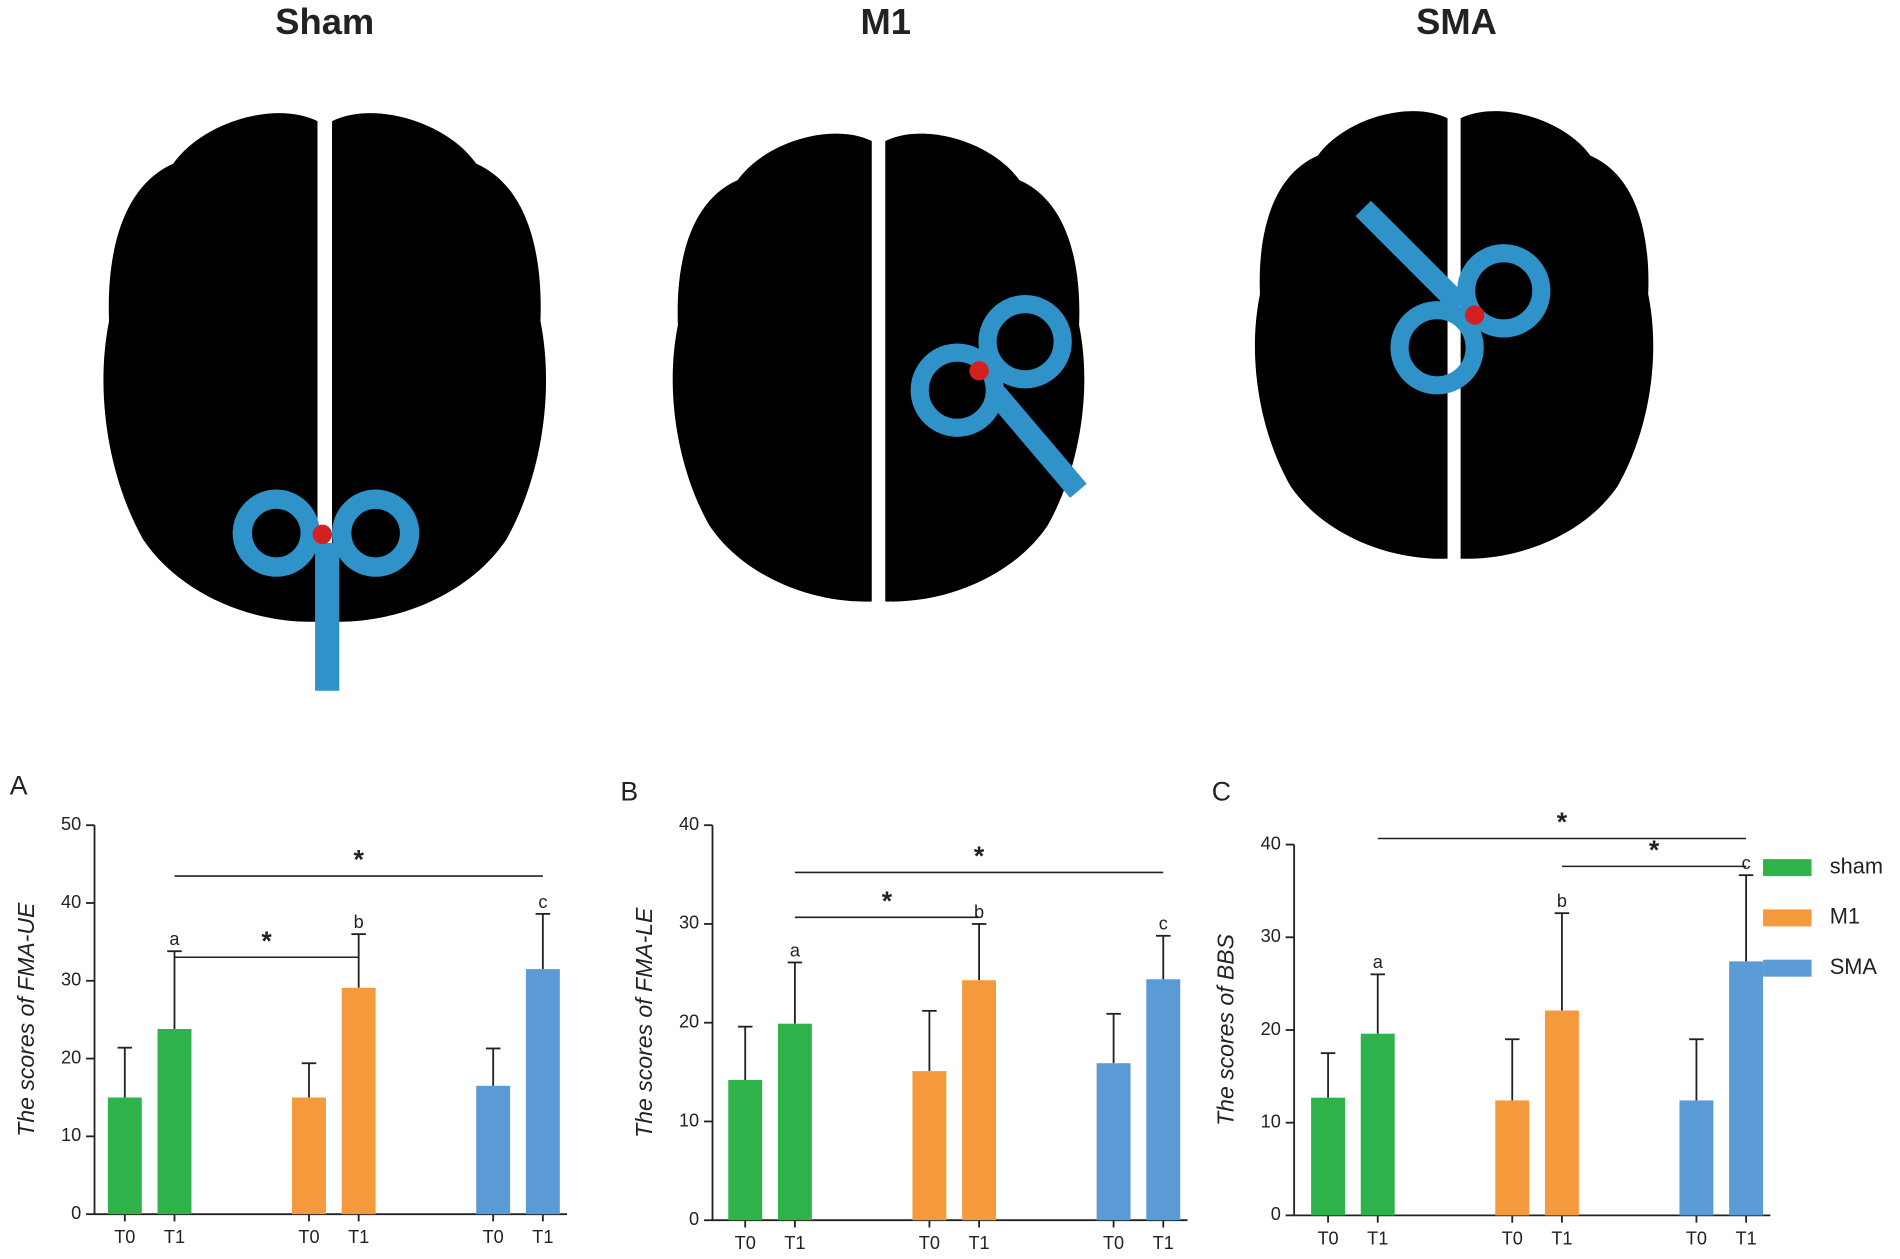 Image resolution: width=1900 pixels, height=1259 pixels. I want to click on brain-sma, so click(1454, 335).